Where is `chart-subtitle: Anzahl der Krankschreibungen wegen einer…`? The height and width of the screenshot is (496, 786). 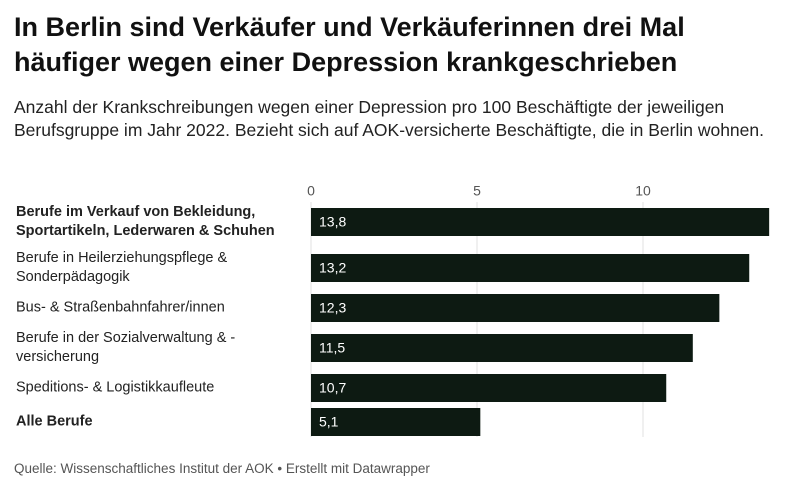
chart-subtitle: Anzahl der Krankschreibungen wegen einer… is located at coordinates (389, 118).